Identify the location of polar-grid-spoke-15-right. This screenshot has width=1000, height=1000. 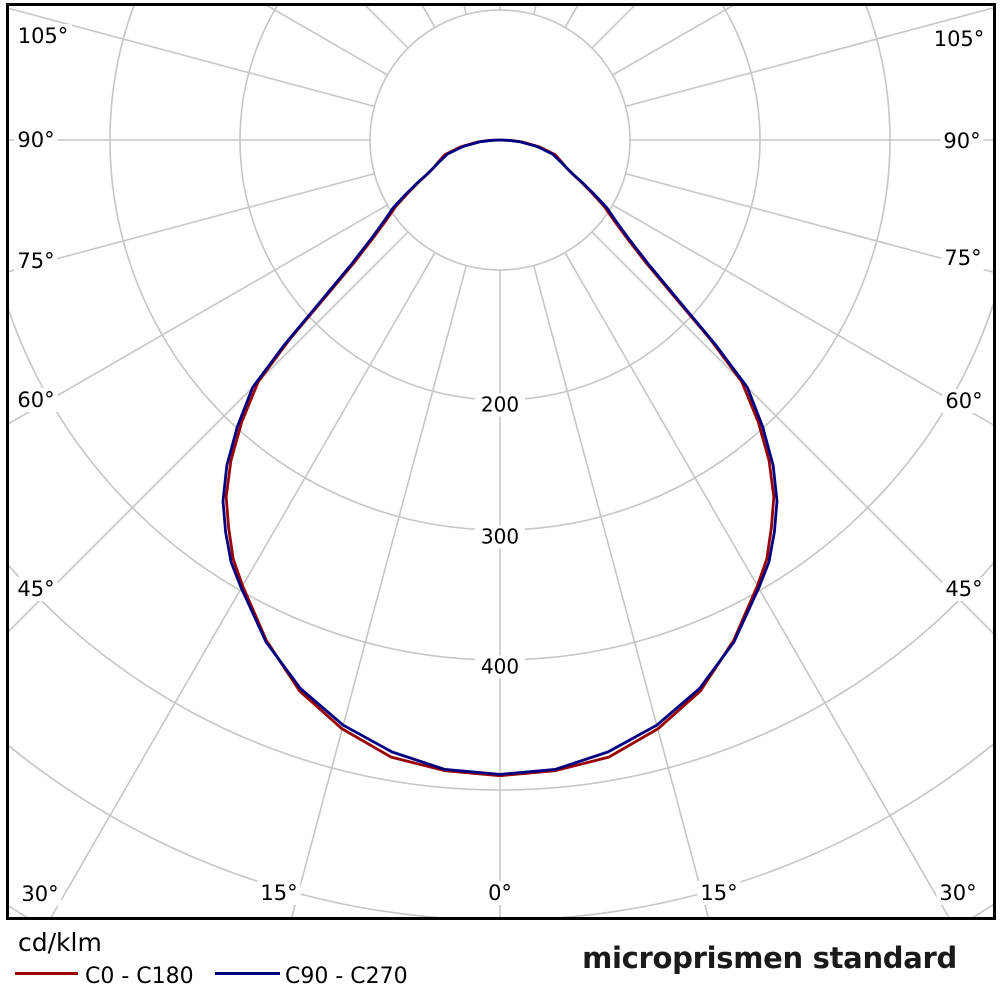
(621, 591).